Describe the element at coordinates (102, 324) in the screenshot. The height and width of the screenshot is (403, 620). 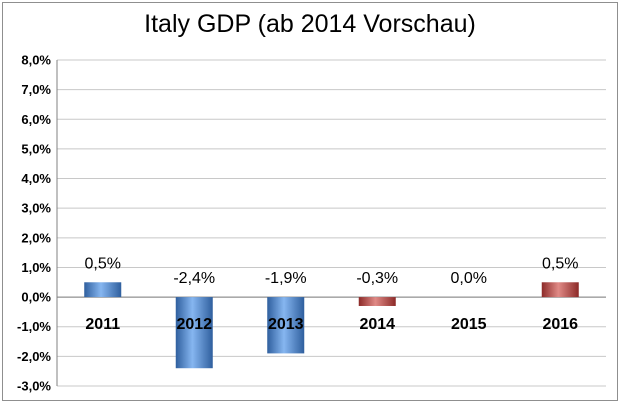
I see `x-tick-label-2011: 2011` at that location.